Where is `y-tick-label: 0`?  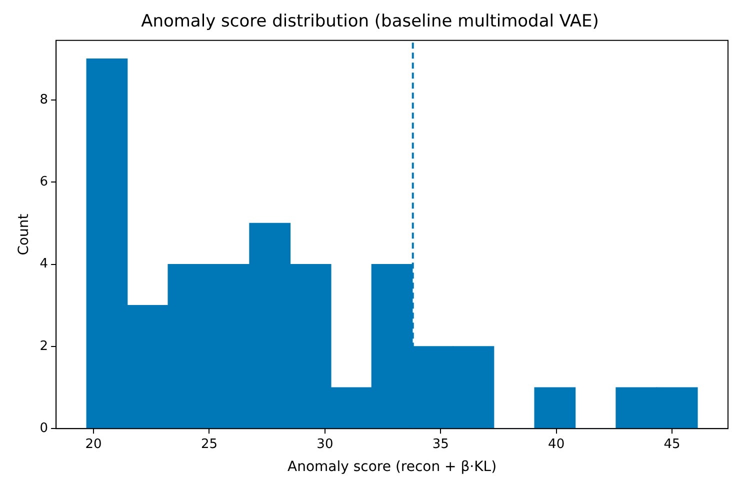
y-tick-label: 0 is located at coordinates (44, 428).